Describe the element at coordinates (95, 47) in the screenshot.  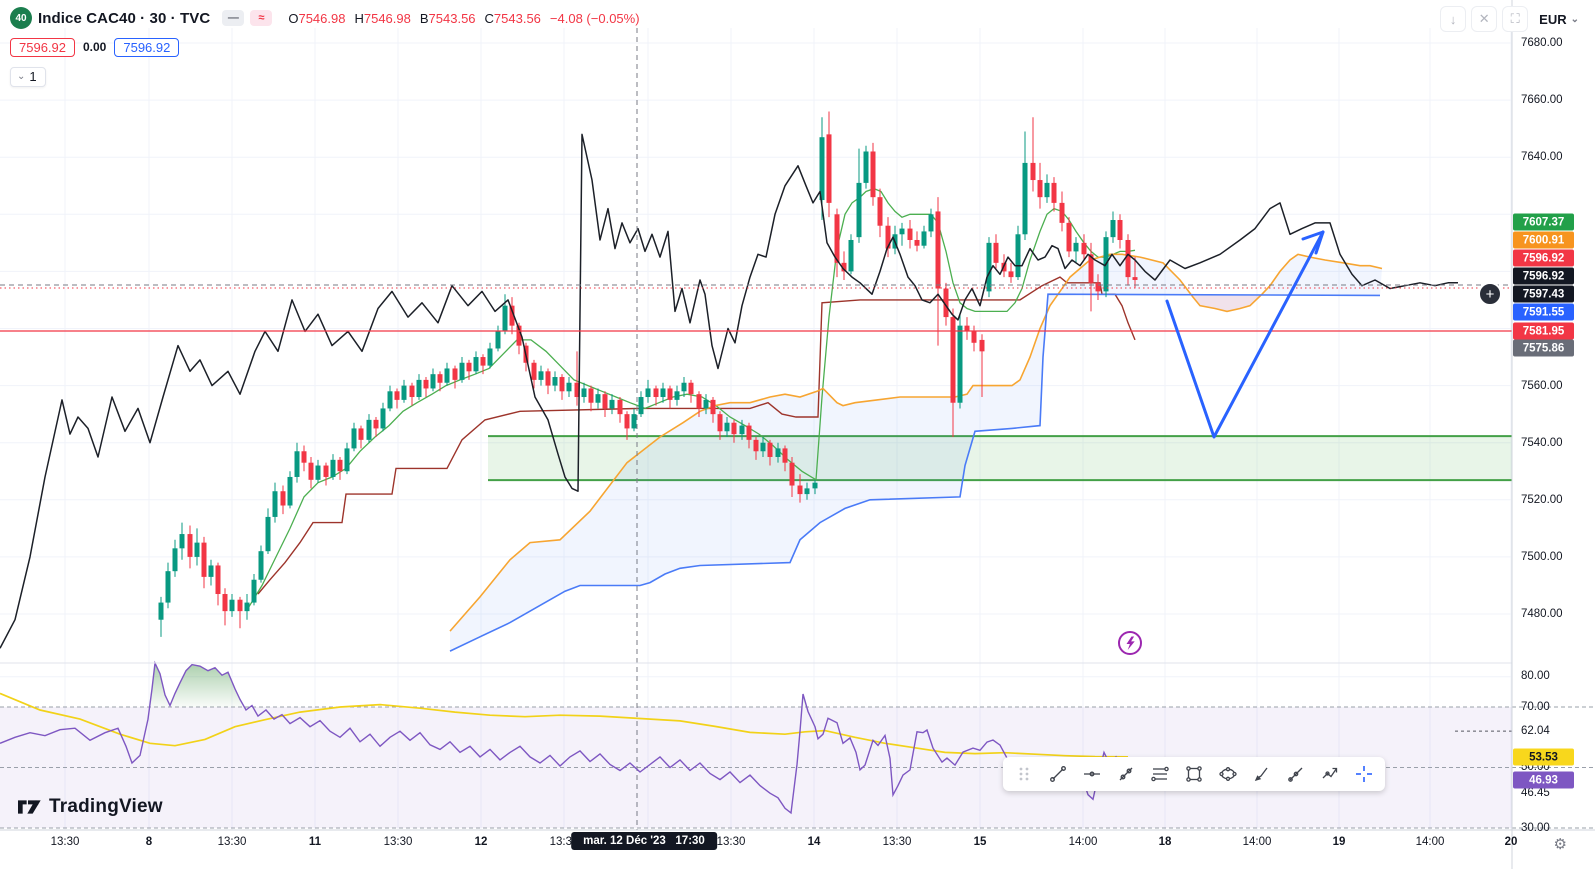
I see `spread-value: 0.00` at that location.